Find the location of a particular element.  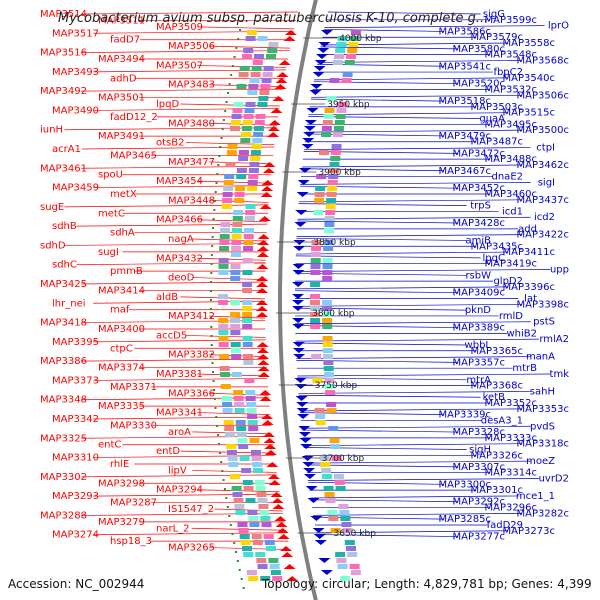

gene-label: MAP3483 is located at coordinates (191, 85).